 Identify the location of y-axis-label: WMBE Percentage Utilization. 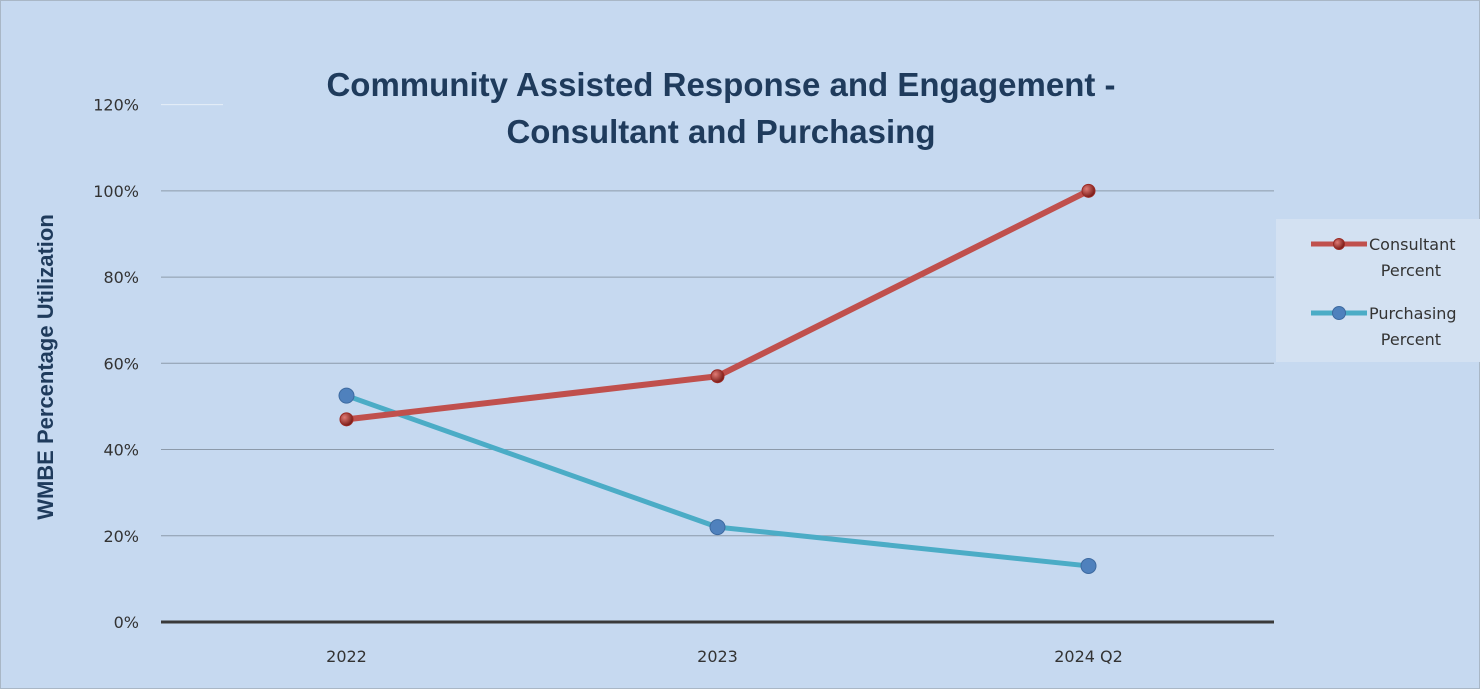
(45, 367).